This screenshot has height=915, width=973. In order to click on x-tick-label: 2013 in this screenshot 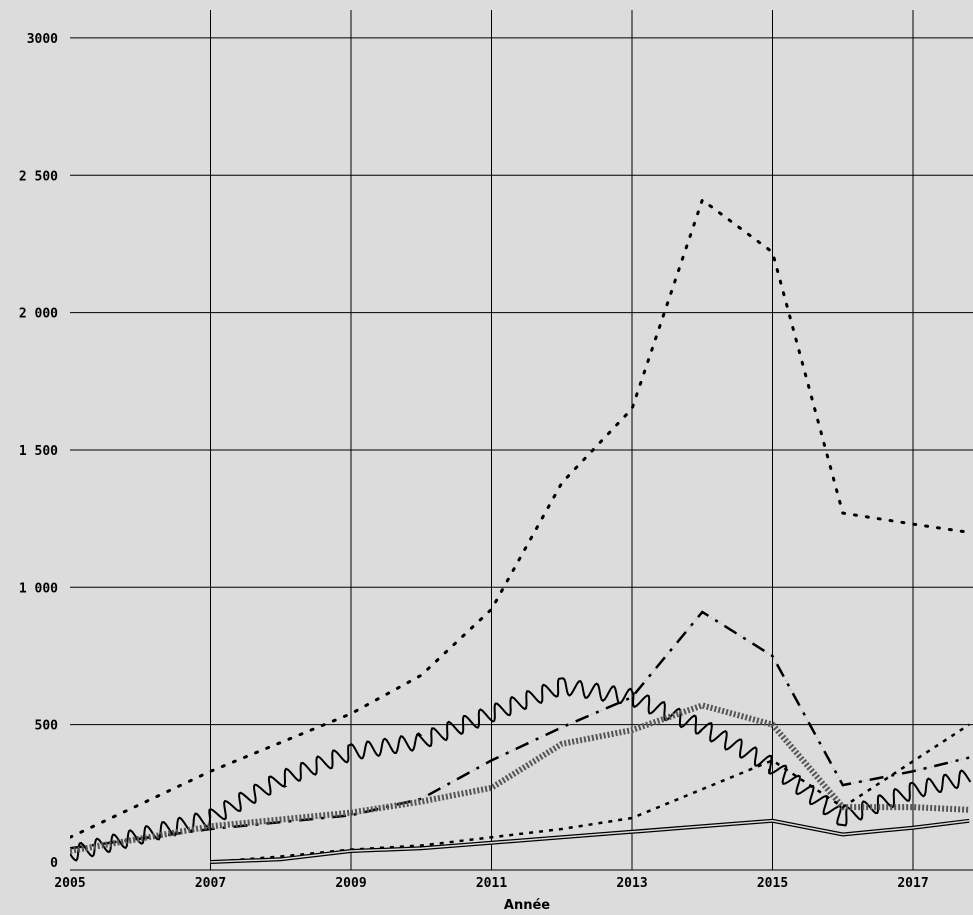, I will do `click(631, 883)`.